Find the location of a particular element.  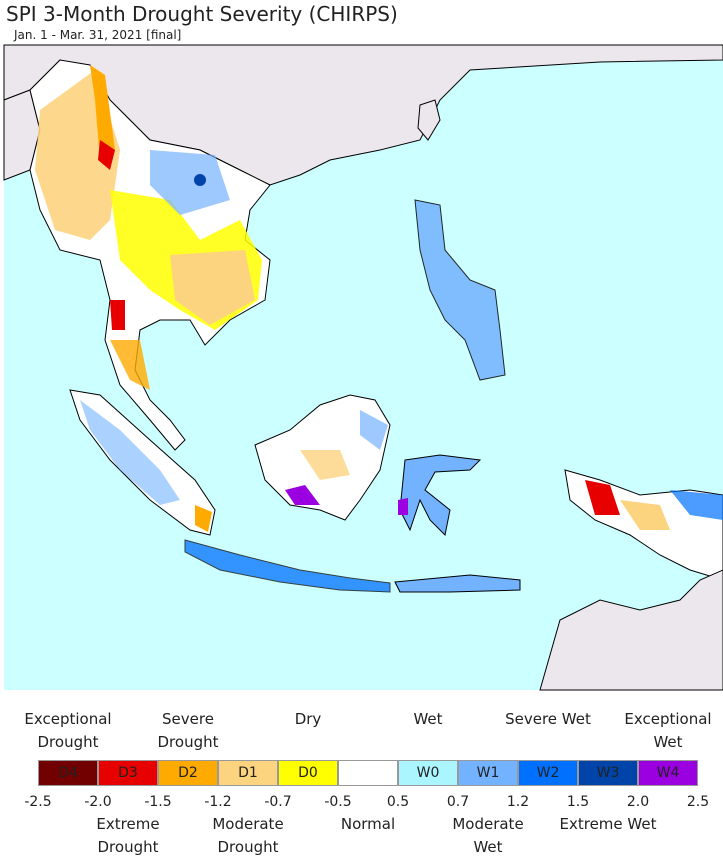

legend-description: Severe Drought is located at coordinates (188, 730).